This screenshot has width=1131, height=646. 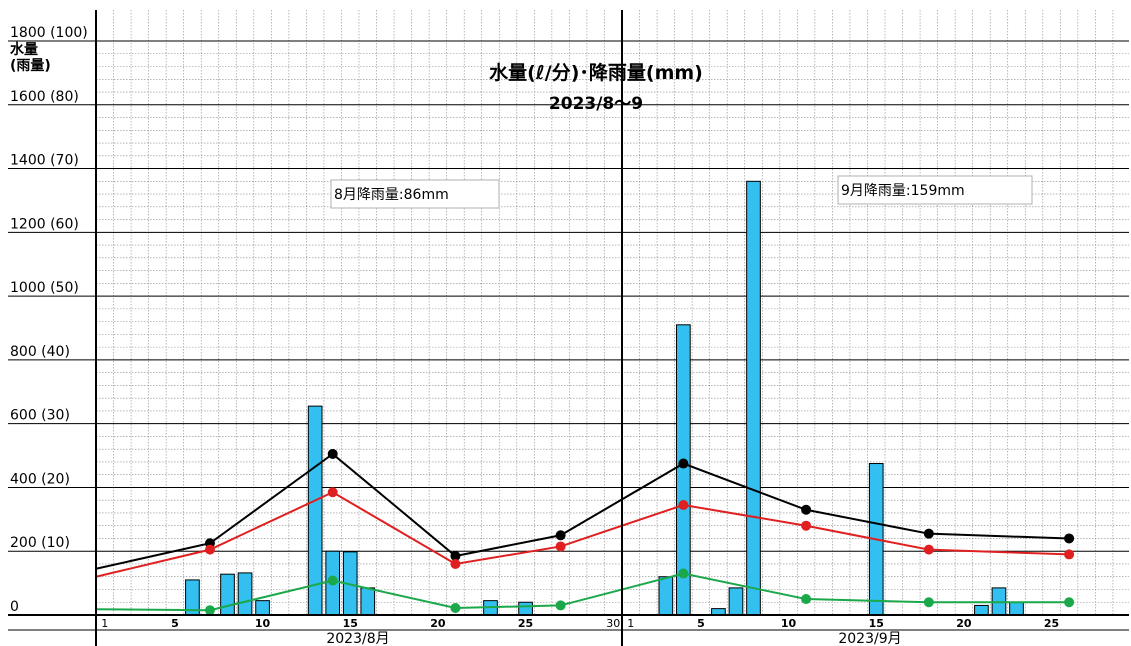 I want to click on annotation-august-text: 8月降雨量:86mm, so click(x=391, y=195).